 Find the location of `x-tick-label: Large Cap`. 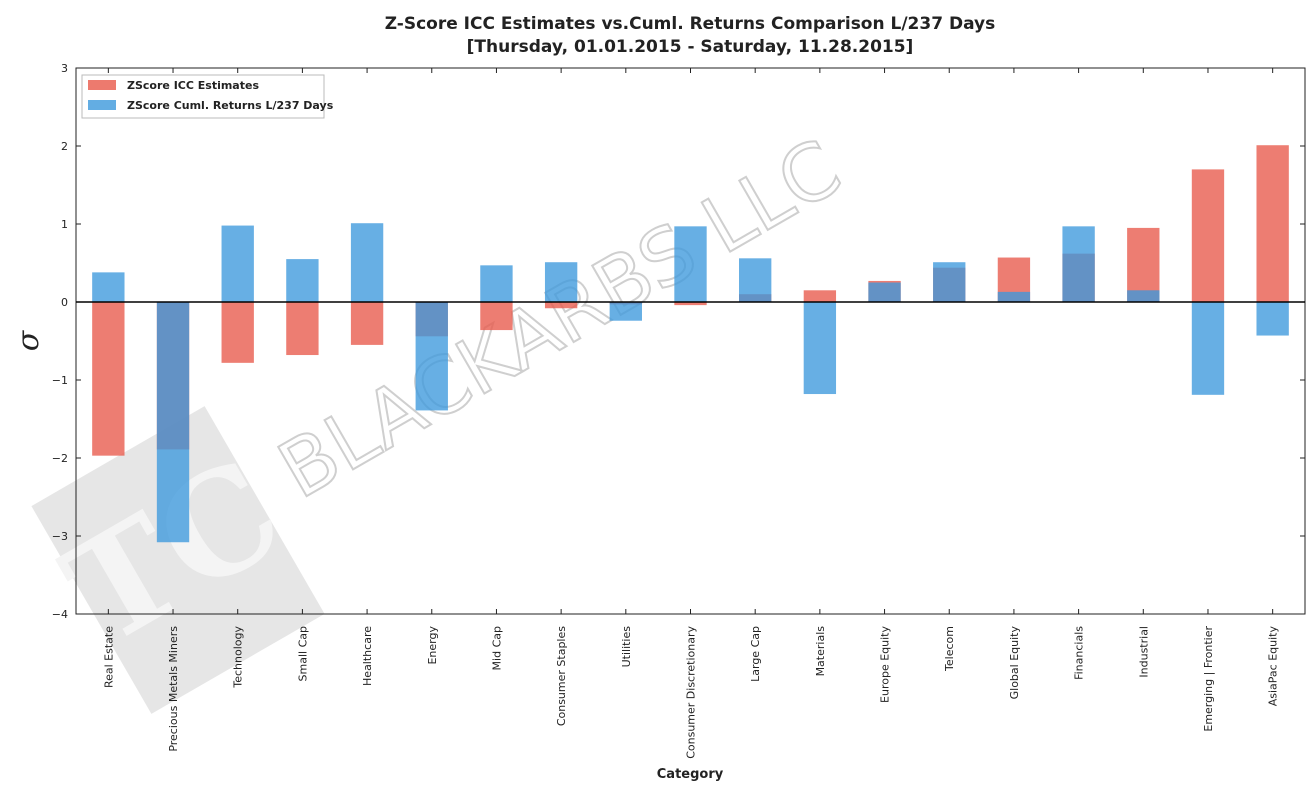

x-tick-label: Large Cap is located at coordinates (755, 654).